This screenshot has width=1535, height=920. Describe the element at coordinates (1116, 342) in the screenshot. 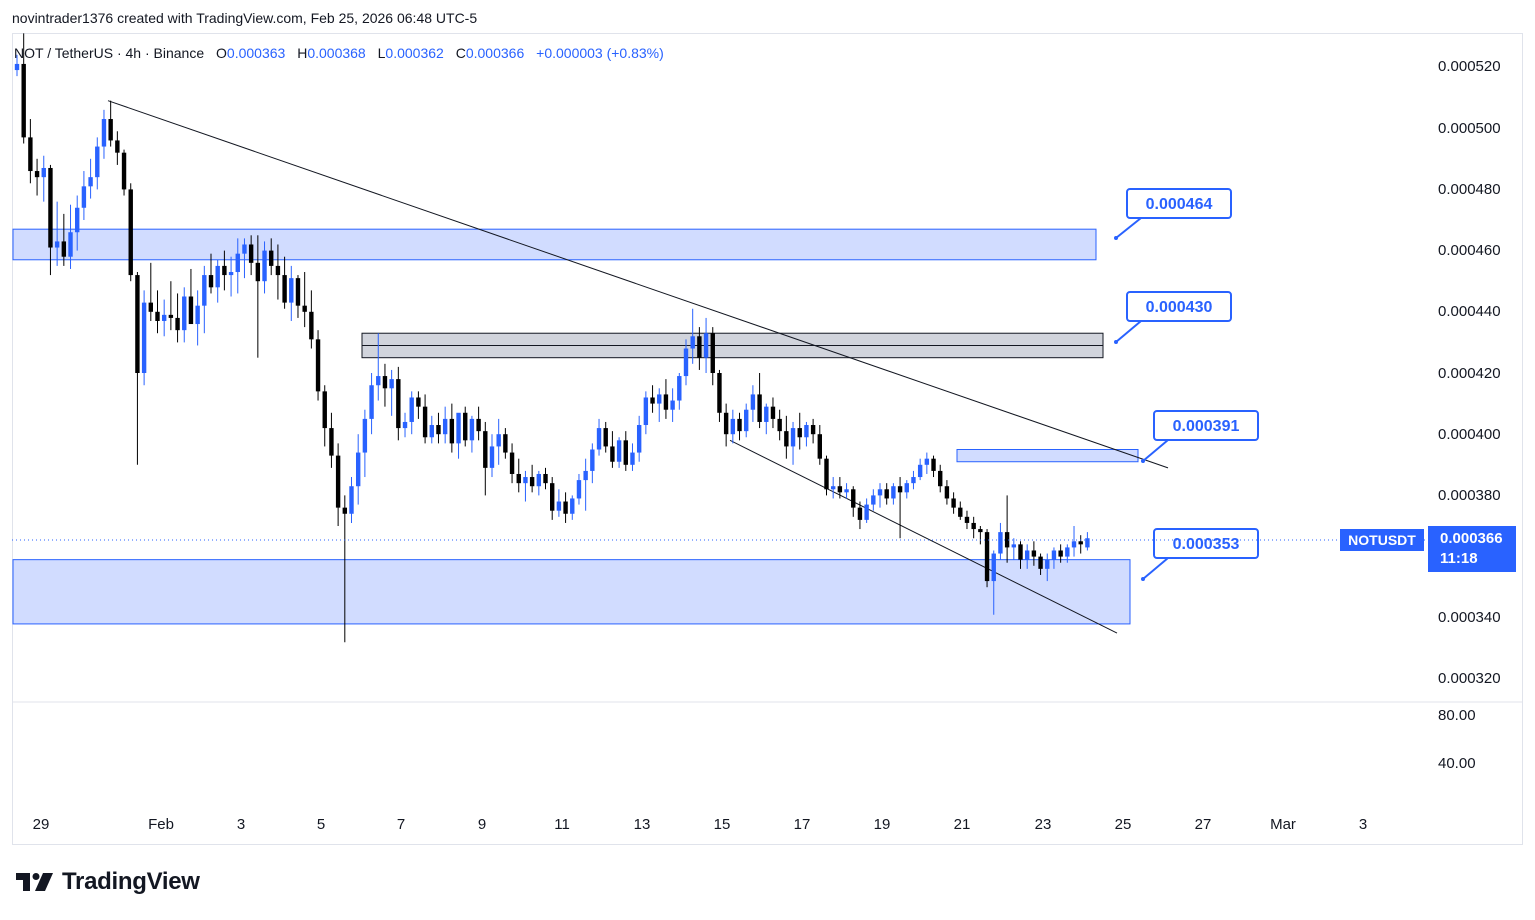

I see `callout-anchor` at that location.